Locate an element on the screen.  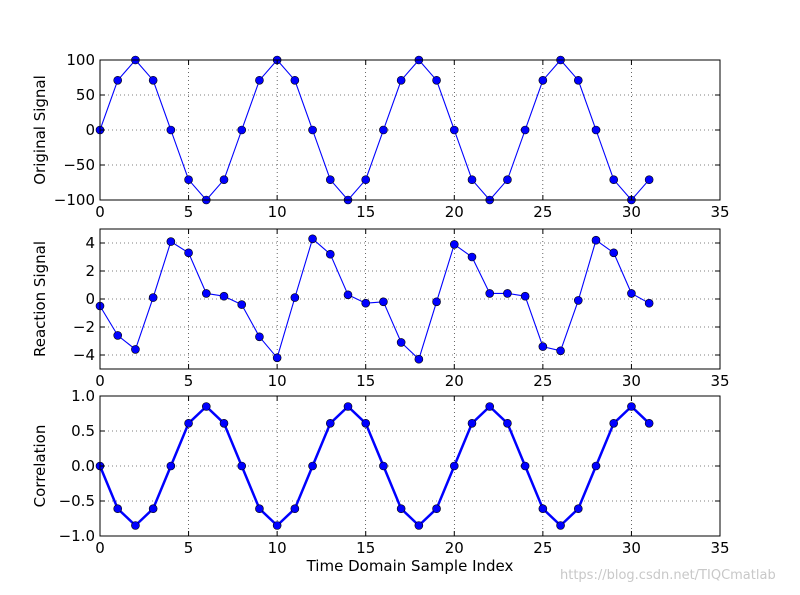
y-tick-label: −4 is located at coordinates (84, 355).